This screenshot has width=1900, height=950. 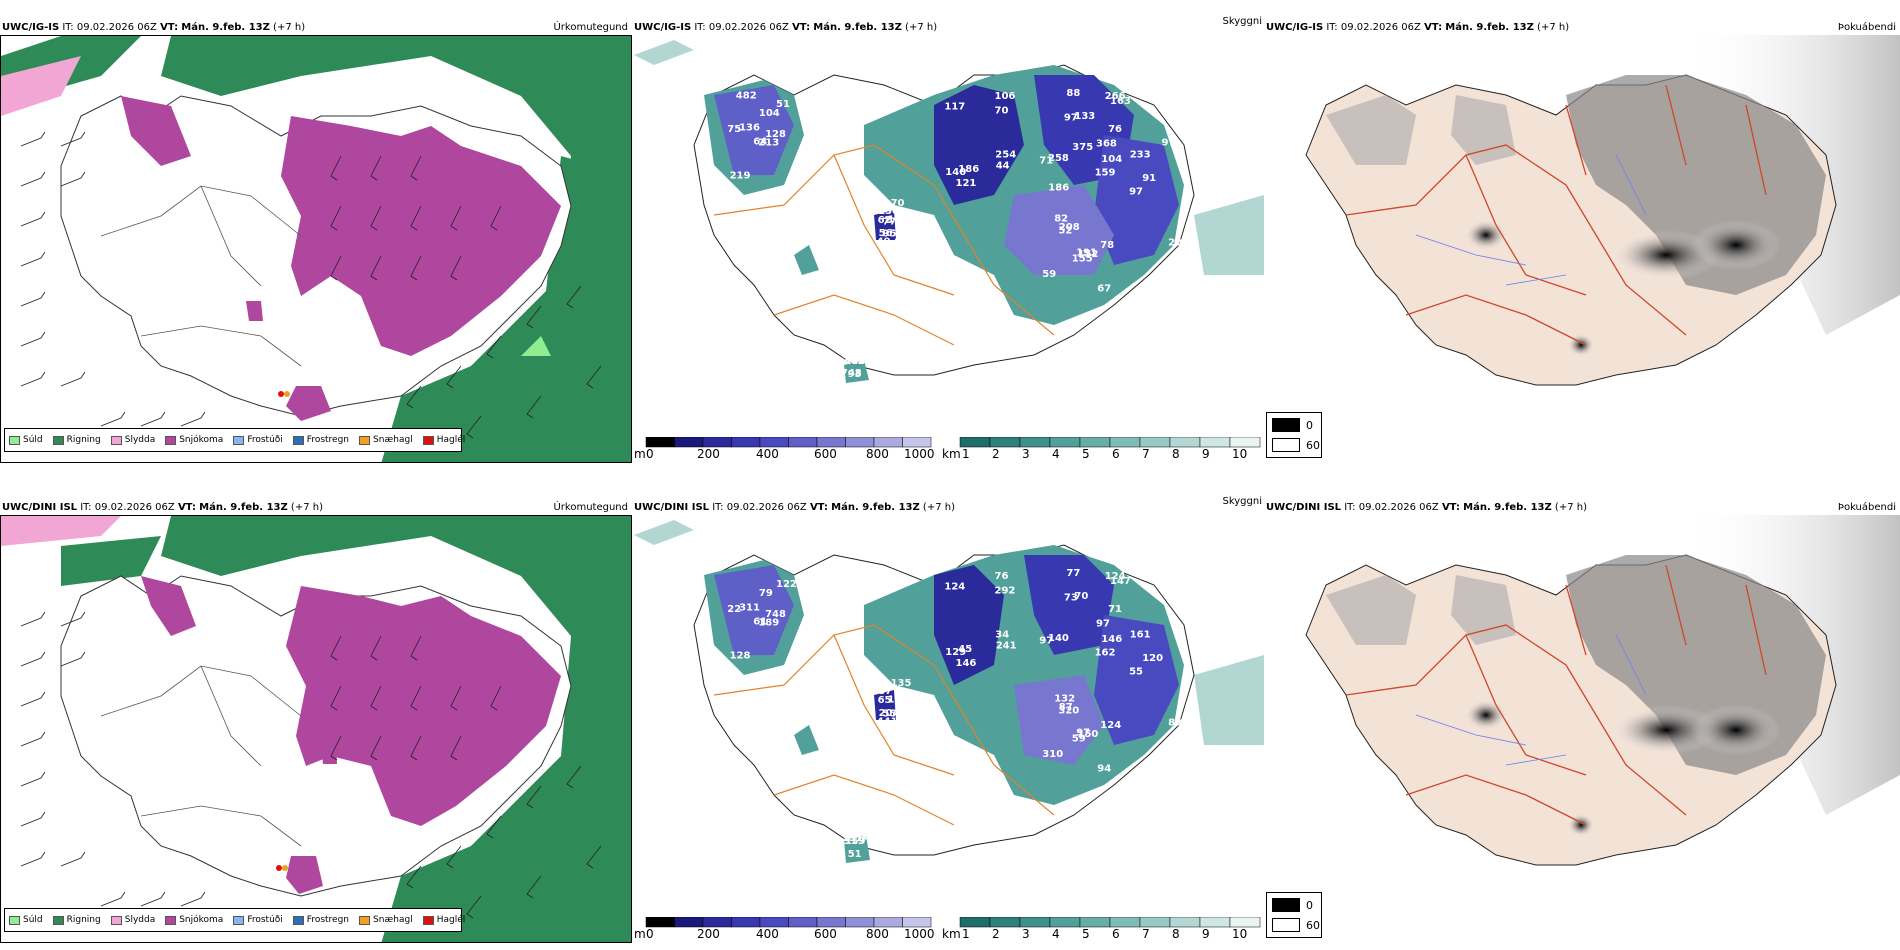 I want to click on visibility-colorbar-0: km 1 2 3 4 5 6 7 8 9 10, so click(x=1103, y=452).